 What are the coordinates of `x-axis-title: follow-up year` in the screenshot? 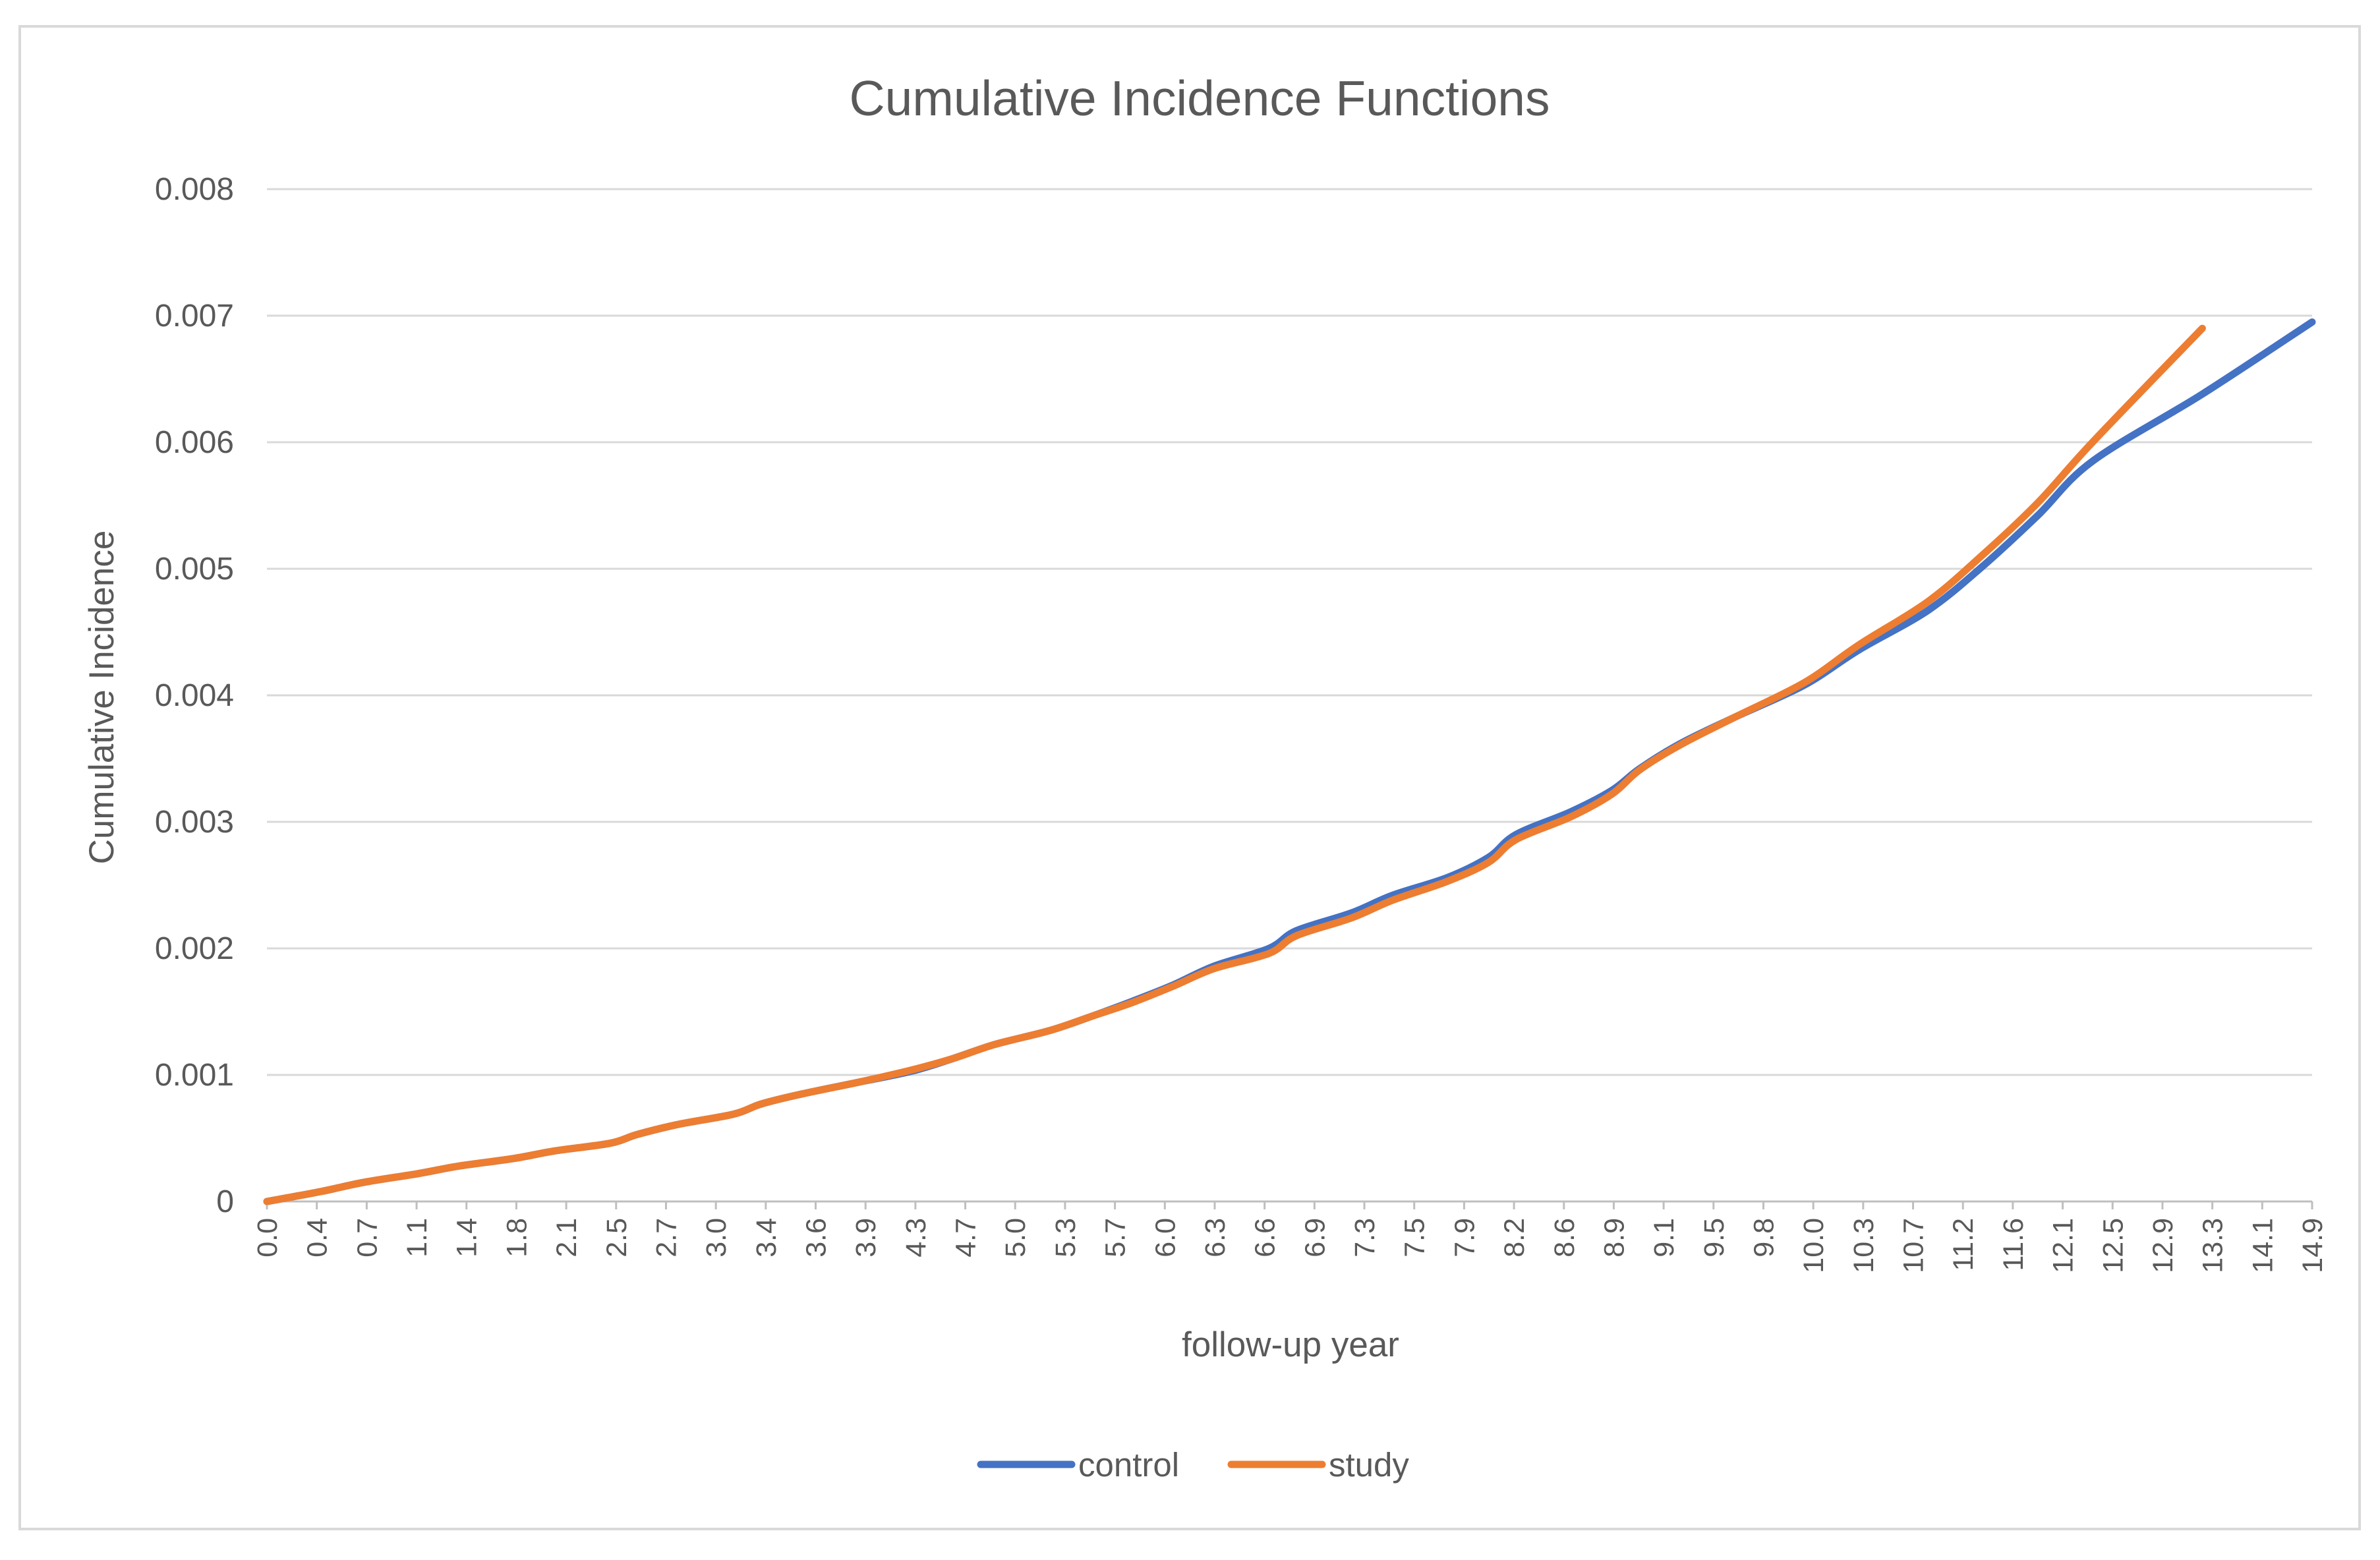 It's located at (1290, 1344).